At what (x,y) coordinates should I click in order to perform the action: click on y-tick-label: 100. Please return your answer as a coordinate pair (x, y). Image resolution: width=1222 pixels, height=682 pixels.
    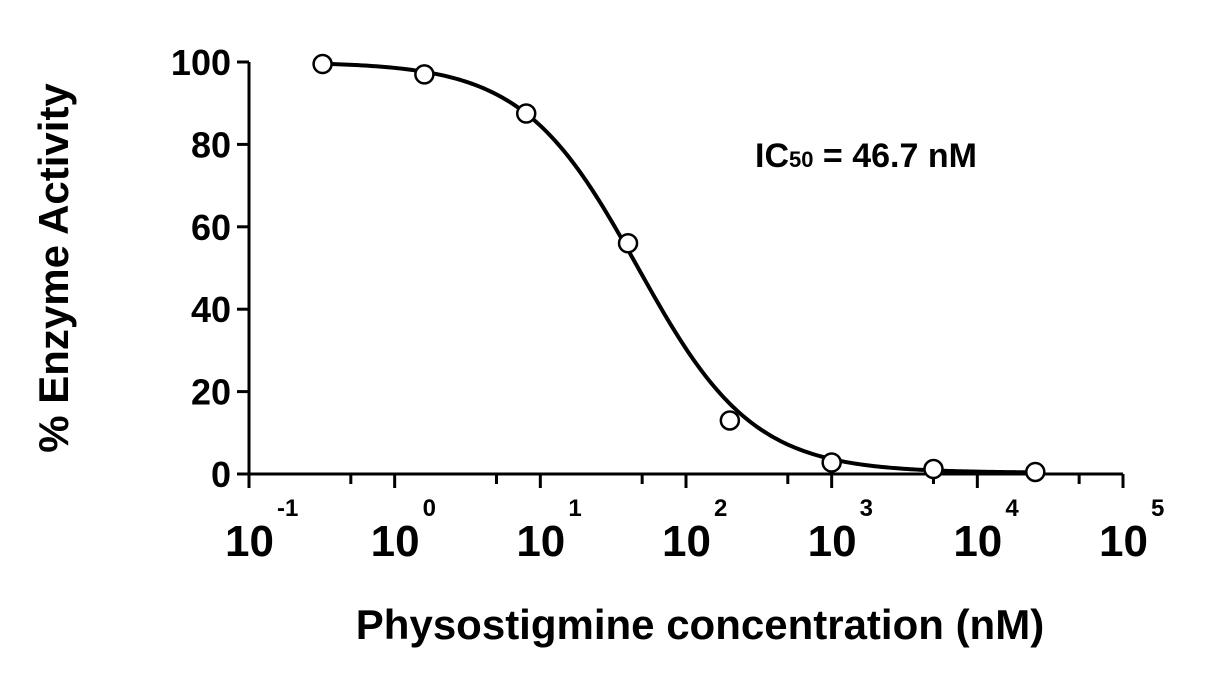
    Looking at the image, I should click on (201, 62).